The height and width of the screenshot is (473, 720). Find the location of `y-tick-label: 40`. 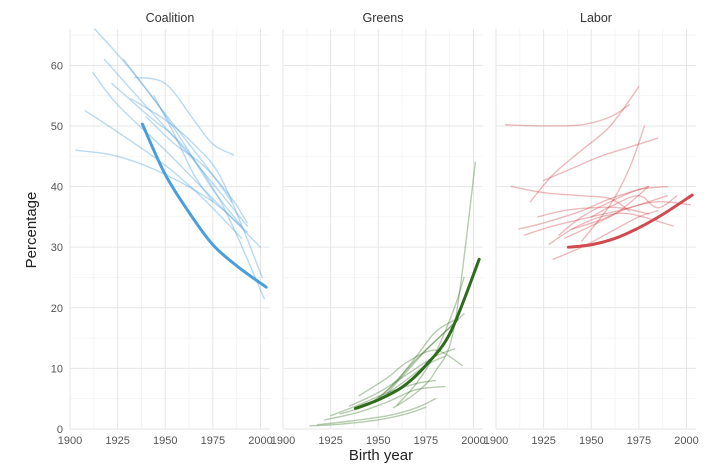

y-tick-label: 40 is located at coordinates (57, 188).